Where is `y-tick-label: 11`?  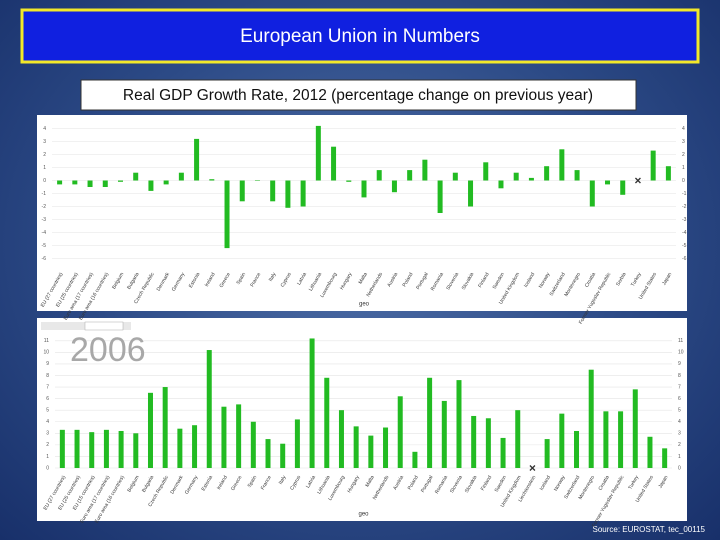 y-tick-label: 11 is located at coordinates (46, 341).